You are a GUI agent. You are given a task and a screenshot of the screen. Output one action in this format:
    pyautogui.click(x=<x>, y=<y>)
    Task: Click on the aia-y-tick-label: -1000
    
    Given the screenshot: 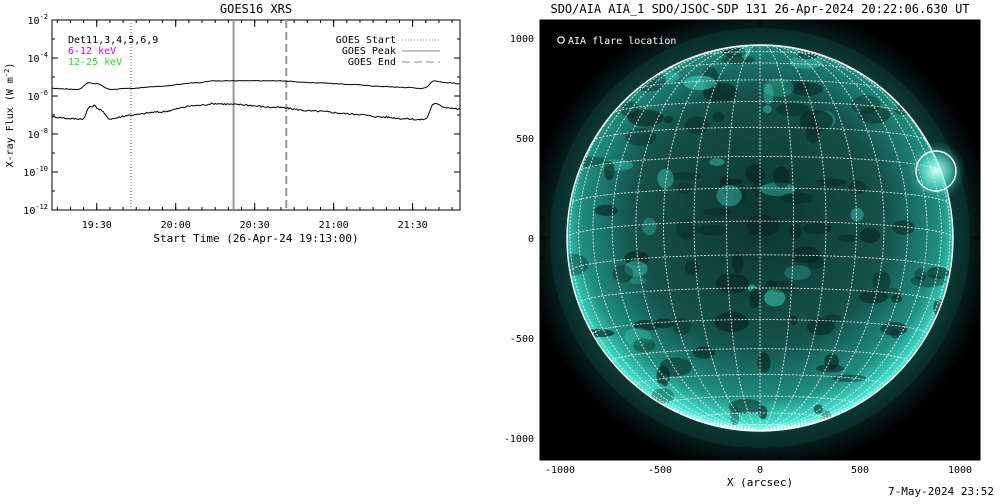 What is the action you would take?
    pyautogui.click(x=519, y=439)
    